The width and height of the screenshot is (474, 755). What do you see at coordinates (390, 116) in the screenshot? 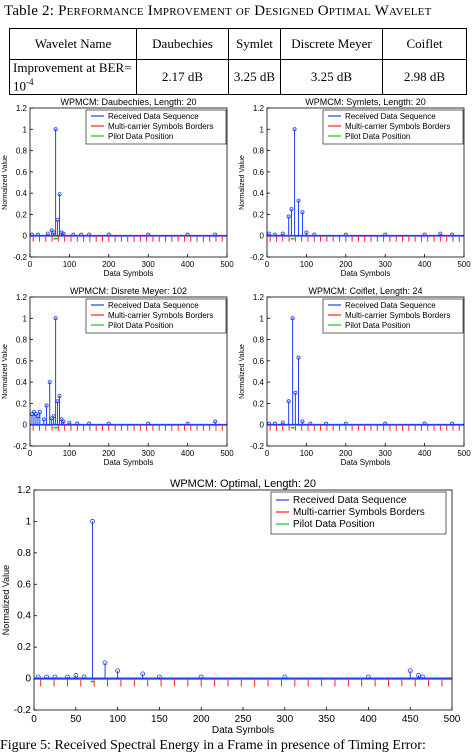
I see `legend-entry: Received Data Sequence` at bounding box center [390, 116].